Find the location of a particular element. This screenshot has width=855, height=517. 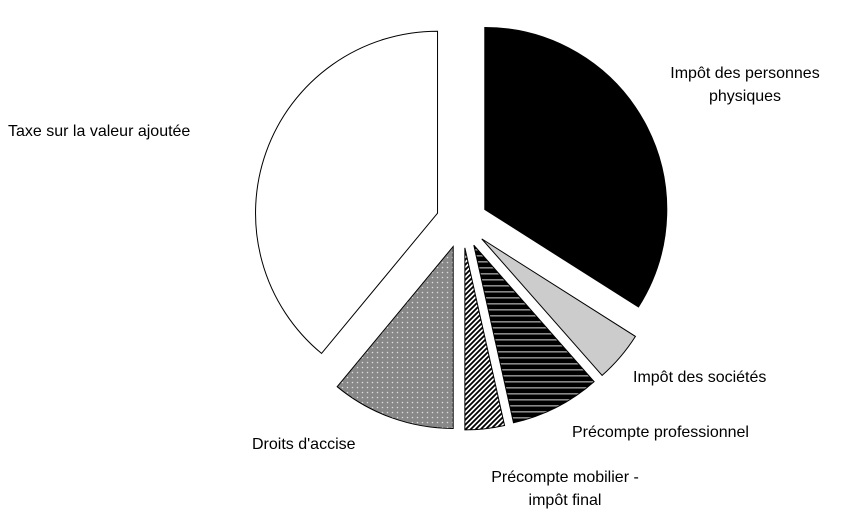

slice-label: Précompte professionnel is located at coordinates (660, 432).